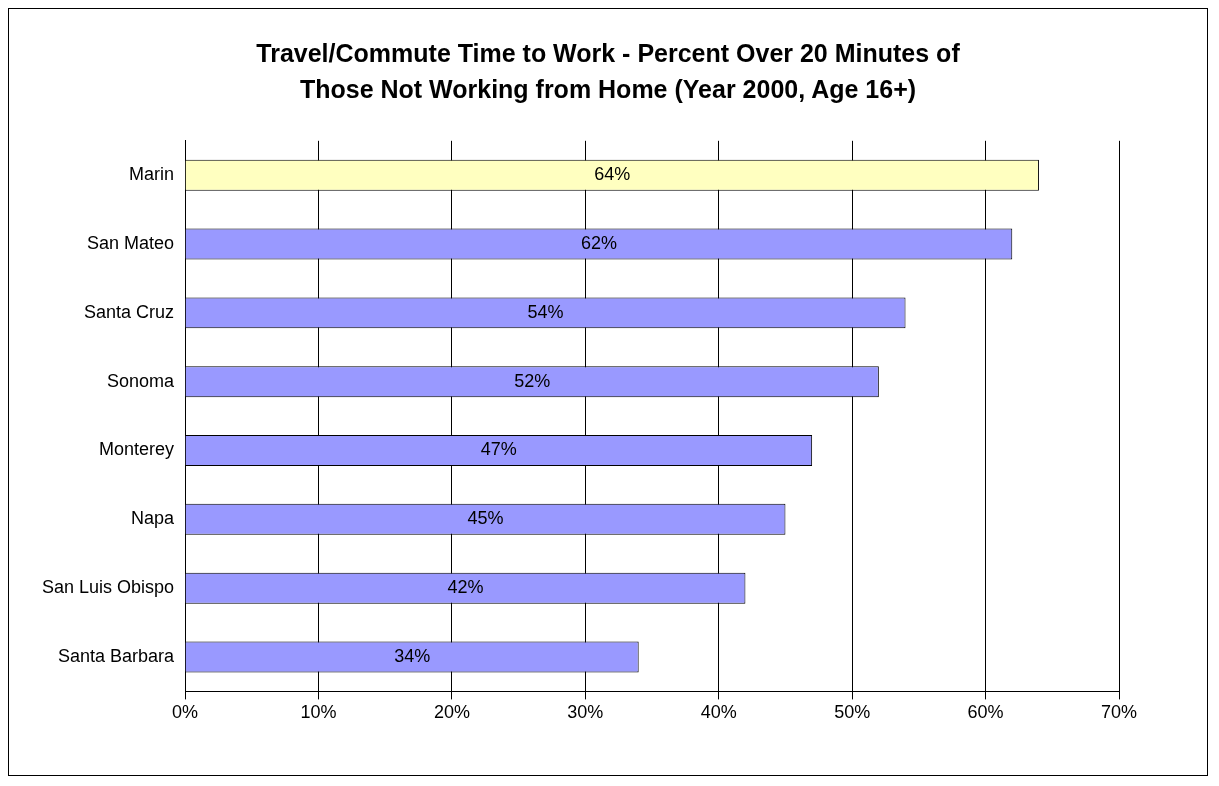 This screenshot has width=1219, height=786. What do you see at coordinates (117, 655) in the screenshot?
I see `y-tick-label: Santa Barbara` at bounding box center [117, 655].